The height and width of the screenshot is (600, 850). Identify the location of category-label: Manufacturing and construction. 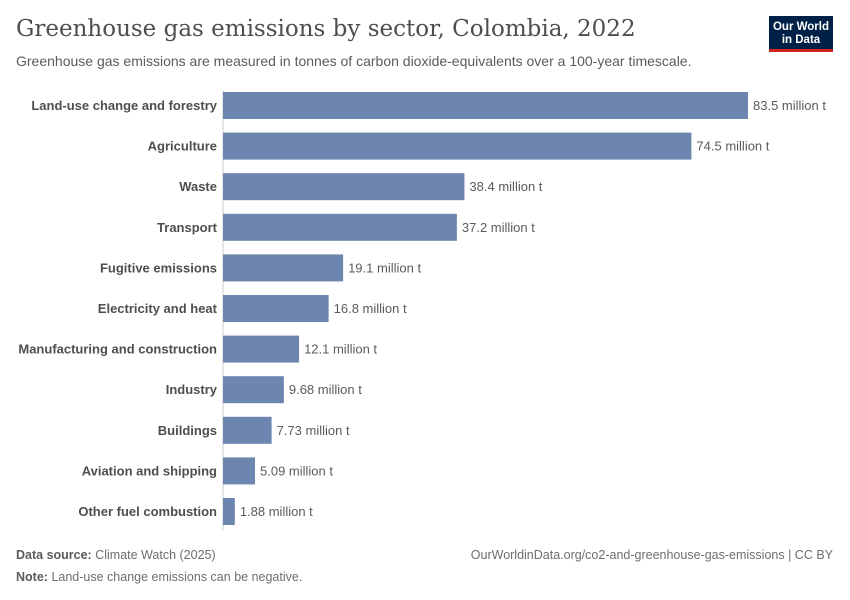
(117, 349).